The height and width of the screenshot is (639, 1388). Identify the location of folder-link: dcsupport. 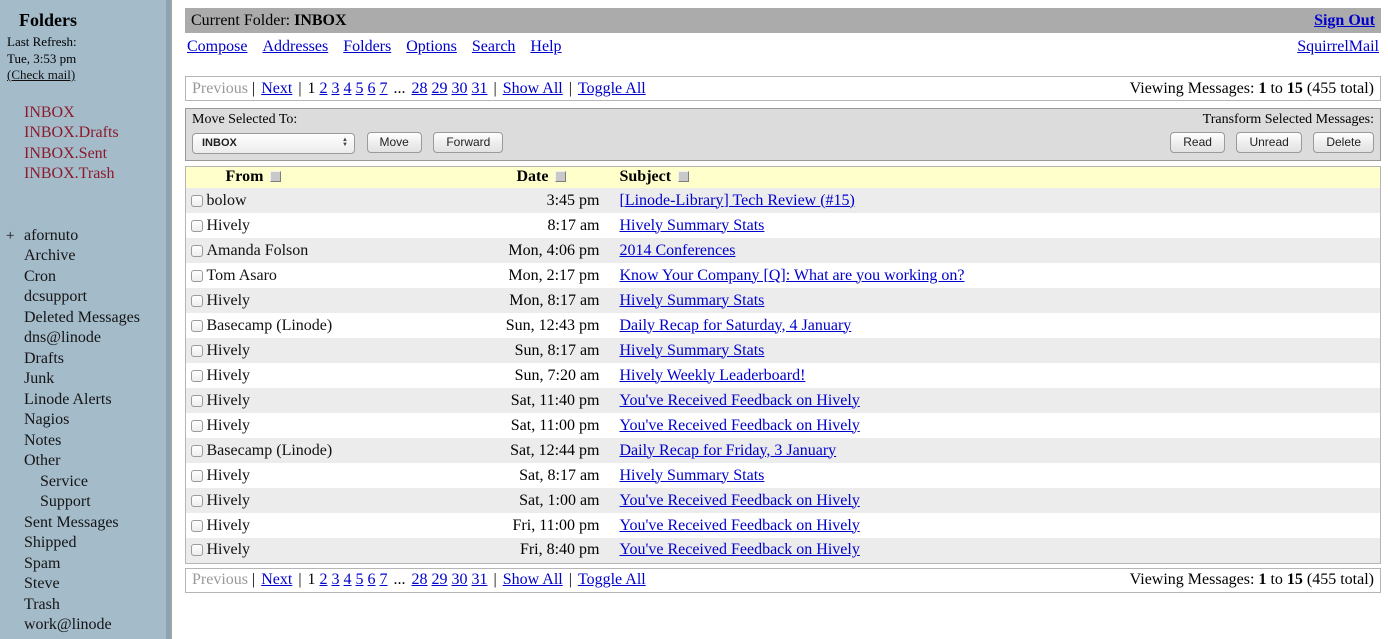
(56, 296).